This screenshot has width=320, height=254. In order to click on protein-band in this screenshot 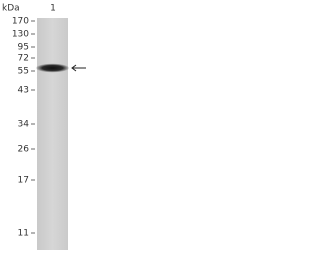, I will do `click(52, 68)`.